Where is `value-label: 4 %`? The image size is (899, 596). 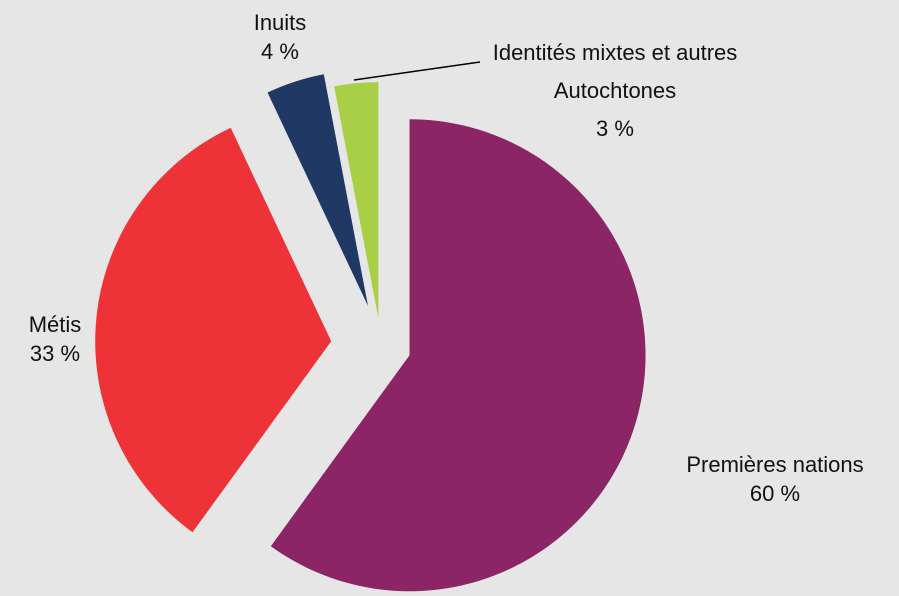 value-label: 4 % is located at coordinates (280, 51).